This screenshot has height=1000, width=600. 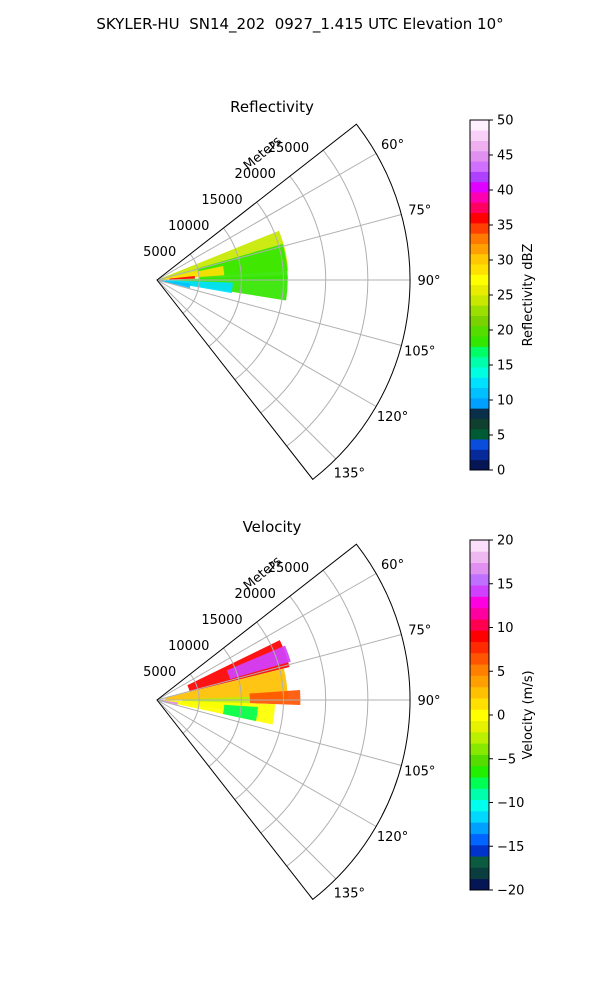 I want to click on colorbar-tick-label: −5, so click(x=506, y=759).